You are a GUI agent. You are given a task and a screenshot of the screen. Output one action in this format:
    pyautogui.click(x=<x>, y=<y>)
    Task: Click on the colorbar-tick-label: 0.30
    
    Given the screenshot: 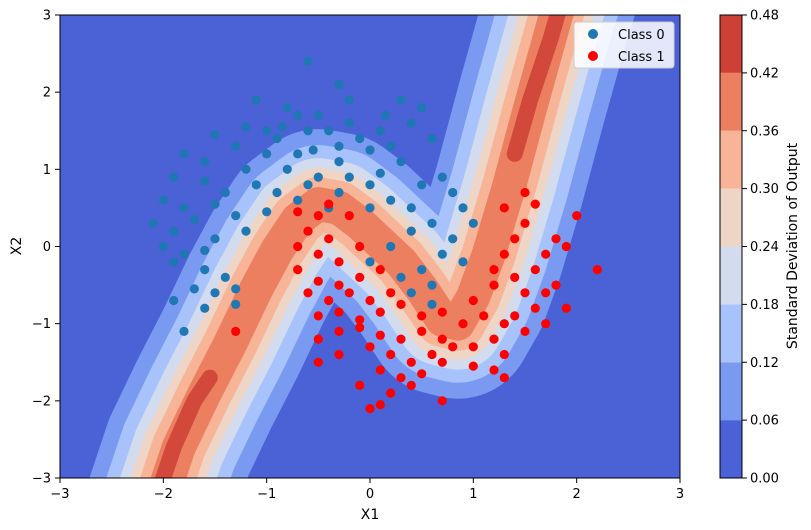 What is the action you would take?
    pyautogui.click(x=764, y=189)
    